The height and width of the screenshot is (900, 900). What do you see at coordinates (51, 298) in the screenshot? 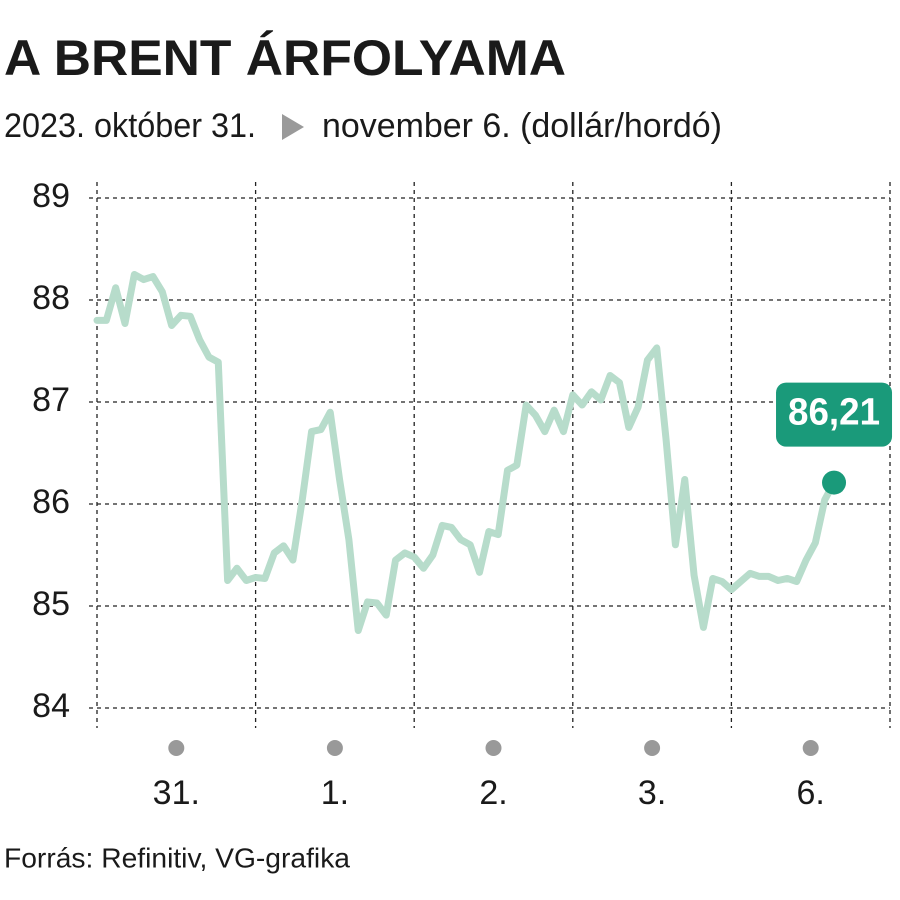
I see `y-tick-label: 88` at bounding box center [51, 298].